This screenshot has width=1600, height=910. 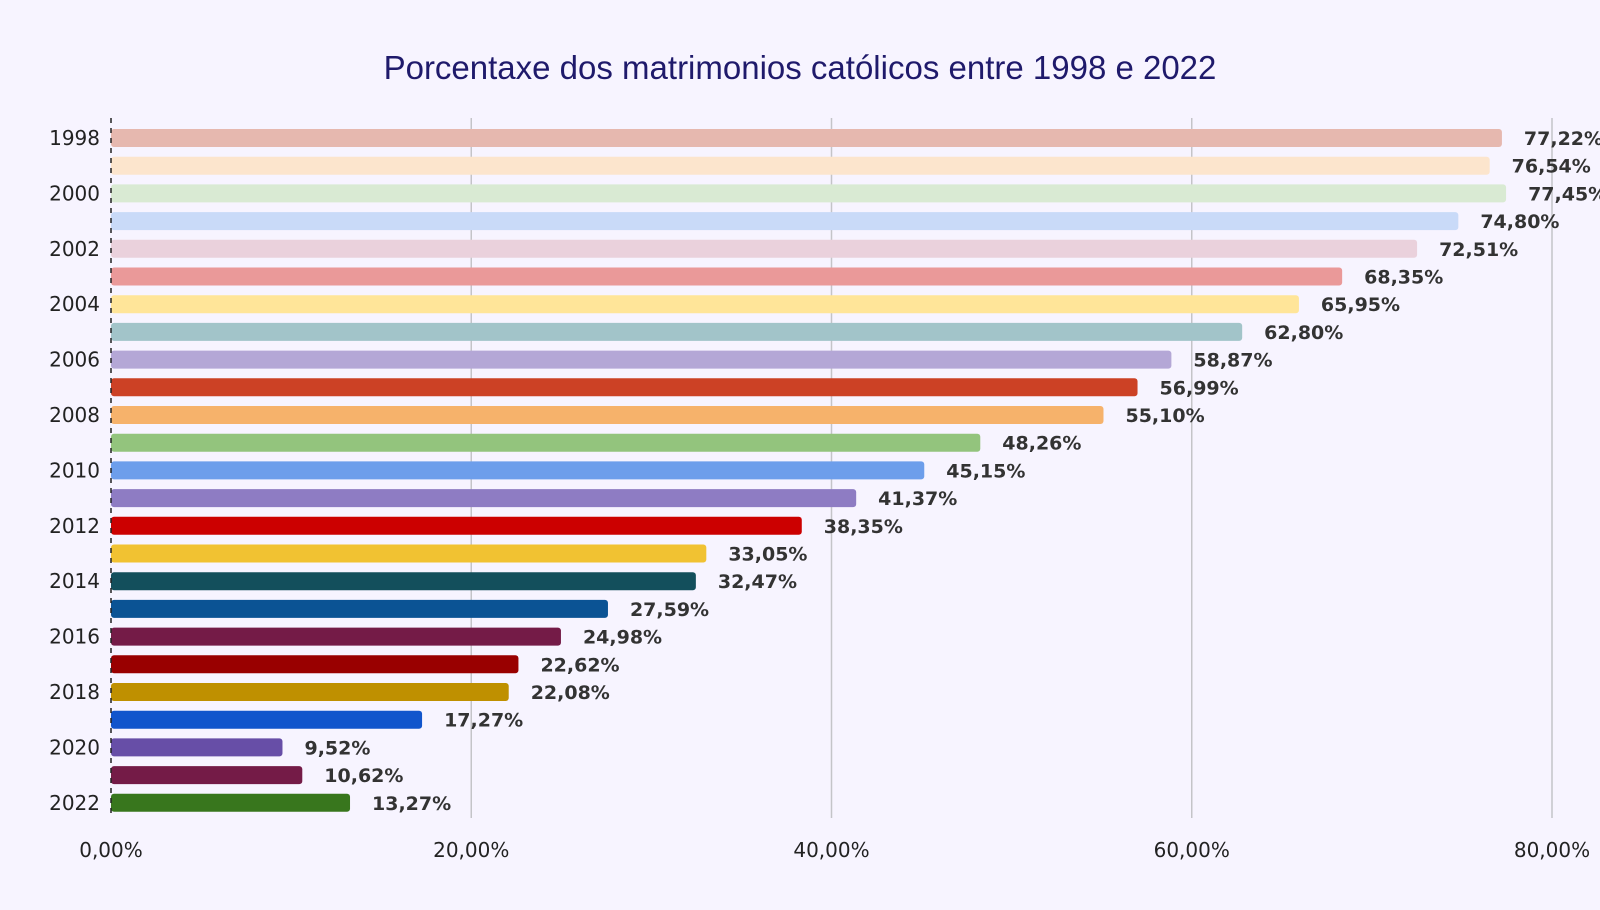 I want to click on y-tick-label: 2018, so click(x=74, y=692).